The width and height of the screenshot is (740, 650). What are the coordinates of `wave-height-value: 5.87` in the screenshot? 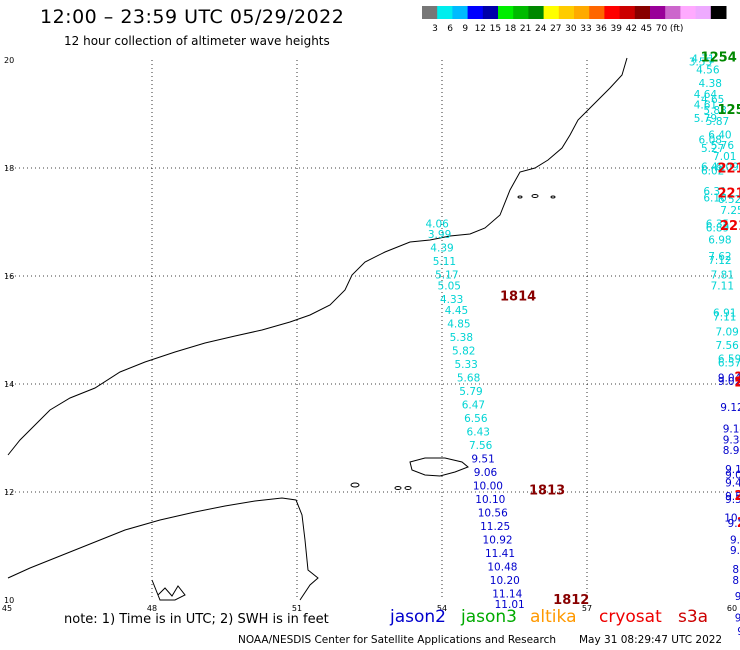 It's located at (717, 122).